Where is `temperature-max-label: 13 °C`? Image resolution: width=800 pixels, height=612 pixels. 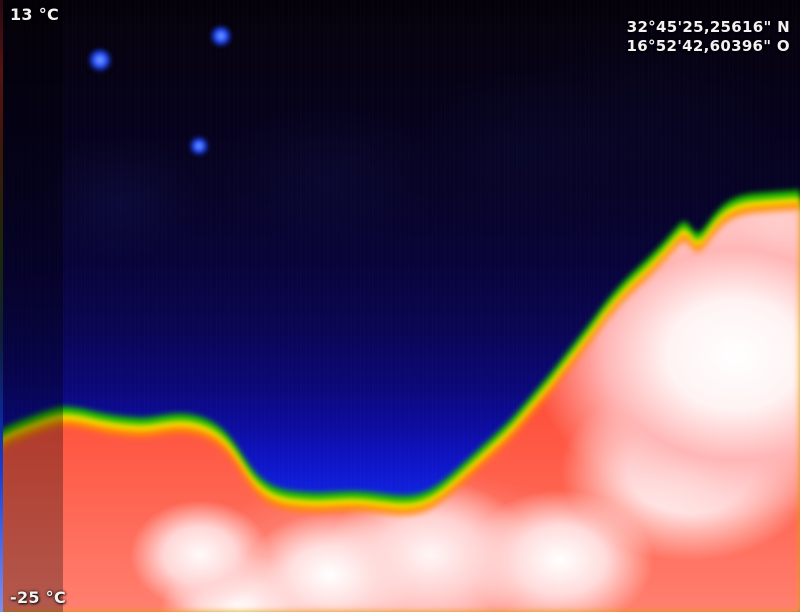
temperature-max-label: 13 °C is located at coordinates (35, 14).